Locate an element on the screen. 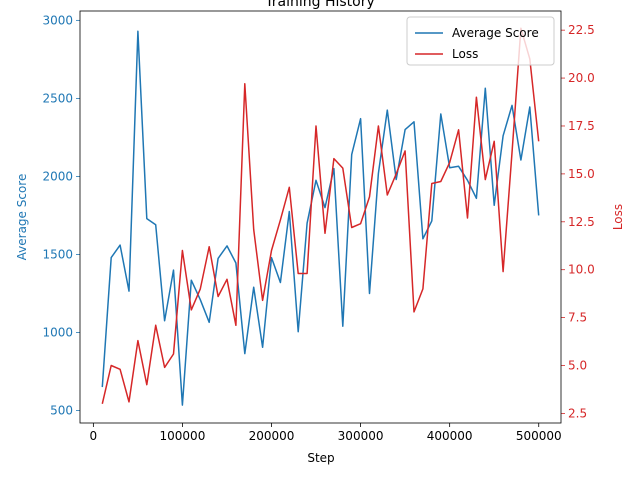 Image resolution: width=640 pixels, height=480 pixels. legend-label-score: Average Score is located at coordinates (495, 33).